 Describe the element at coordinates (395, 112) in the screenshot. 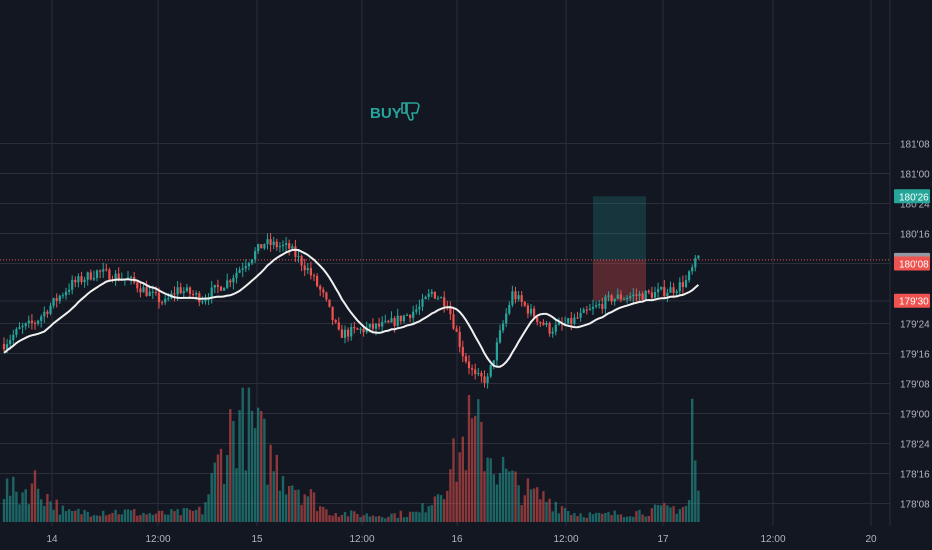

I see `buy-signal: BUY` at that location.